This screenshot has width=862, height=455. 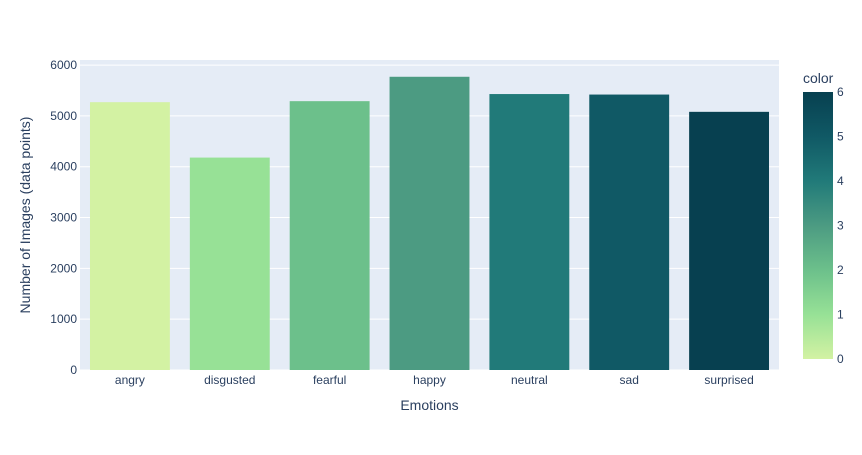 I want to click on colorbar-tick-label: 3, so click(x=840, y=226).